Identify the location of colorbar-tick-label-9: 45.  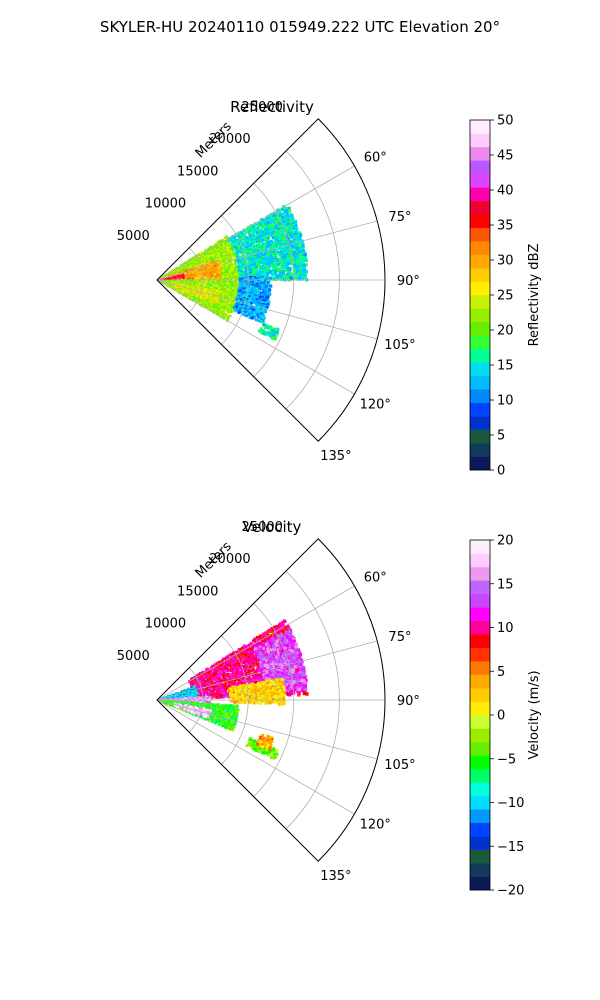
(505, 156).